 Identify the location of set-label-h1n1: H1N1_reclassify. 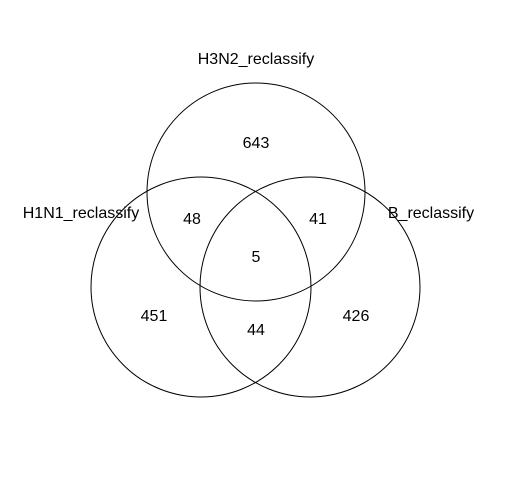
(81, 213).